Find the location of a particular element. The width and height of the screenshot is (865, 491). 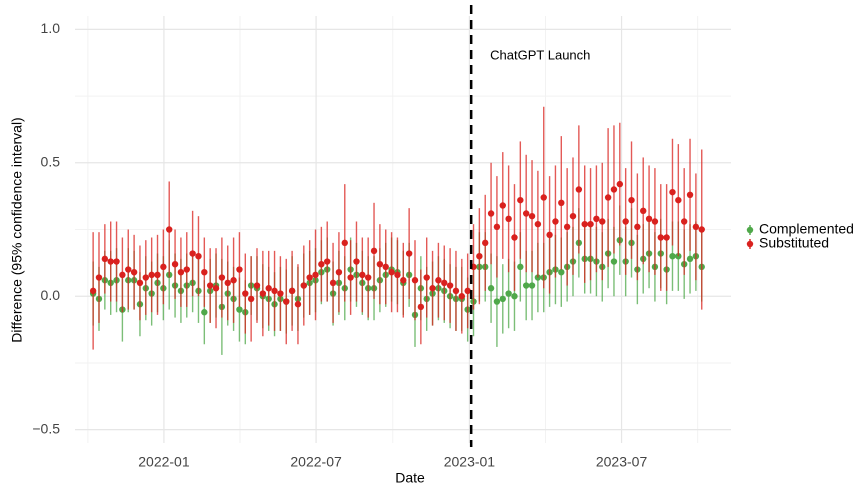

legend-key is located at coordinates (750, 230).